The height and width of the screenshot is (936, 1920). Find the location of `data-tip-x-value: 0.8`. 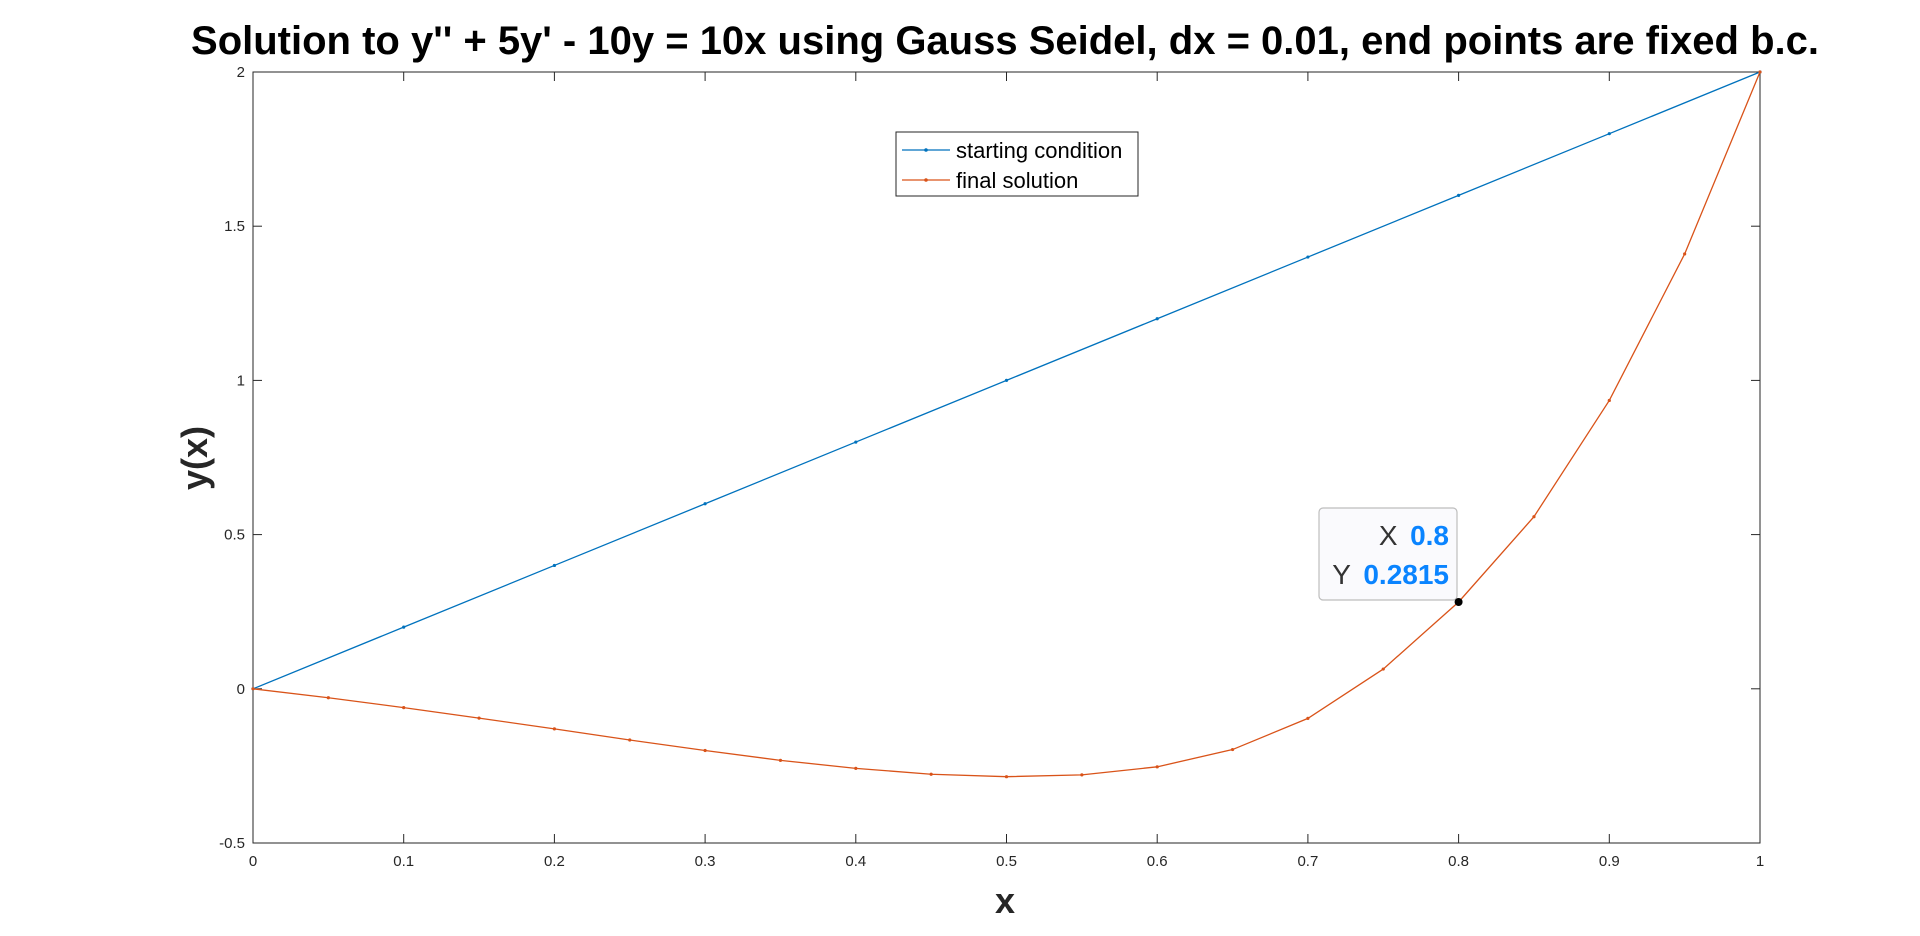

data-tip-x-value: 0.8 is located at coordinates (1429, 535).